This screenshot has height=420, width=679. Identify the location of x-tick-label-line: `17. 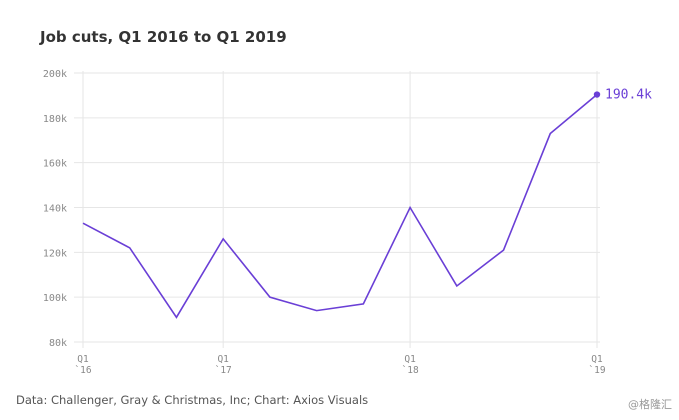
(223, 370).